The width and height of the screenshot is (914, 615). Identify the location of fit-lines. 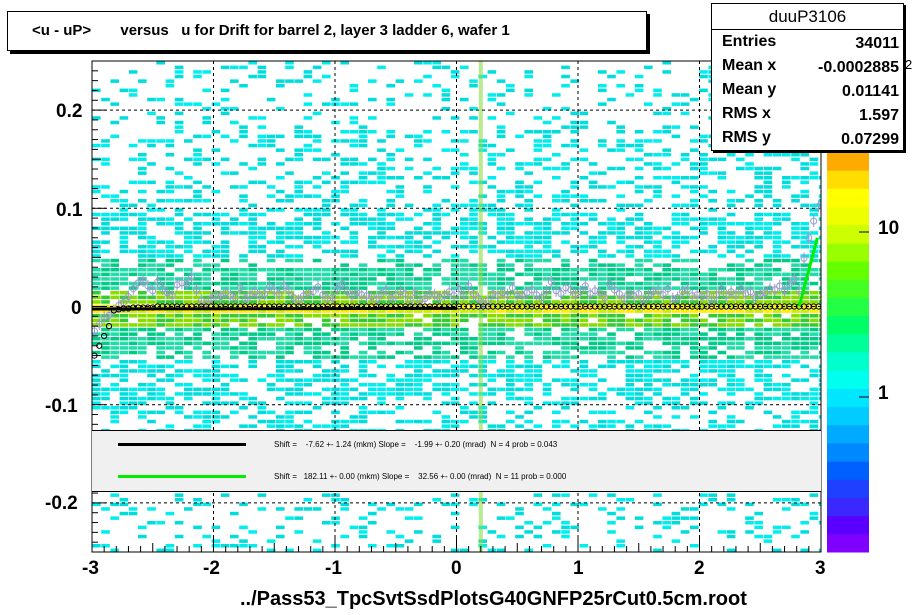
(455, 274).